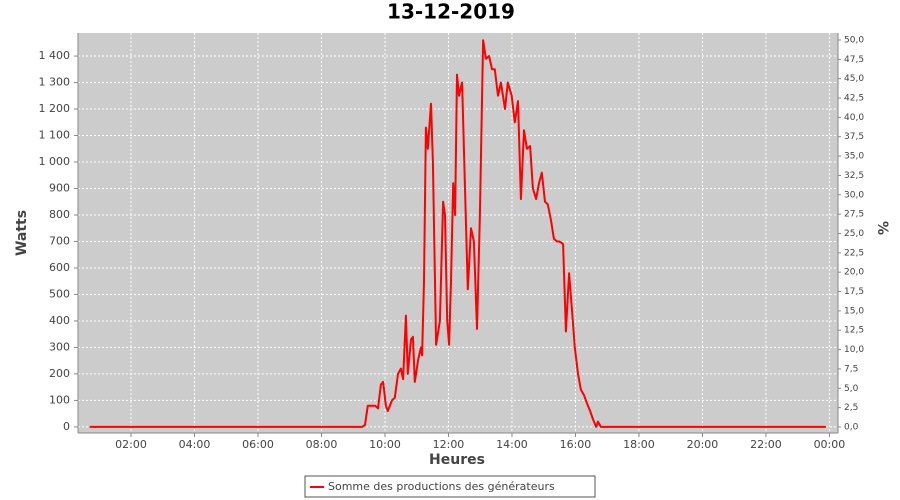  I want to click on y2-tick-label: 35,0, so click(854, 157).